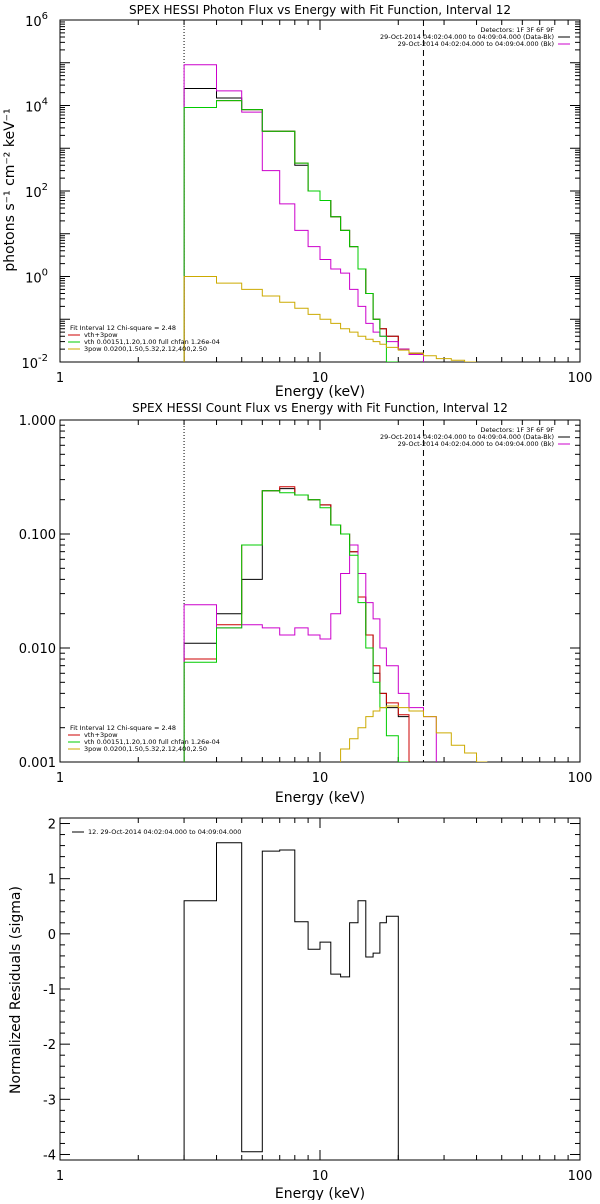 The width and height of the screenshot is (600, 1204). What do you see at coordinates (36, 277) in the screenshot?
I see `y-tick-label: 10⁰` at bounding box center [36, 277].